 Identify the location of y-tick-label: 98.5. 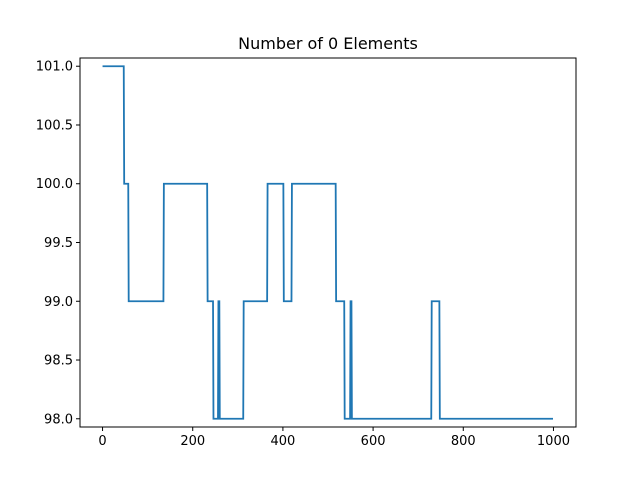
(58, 361).